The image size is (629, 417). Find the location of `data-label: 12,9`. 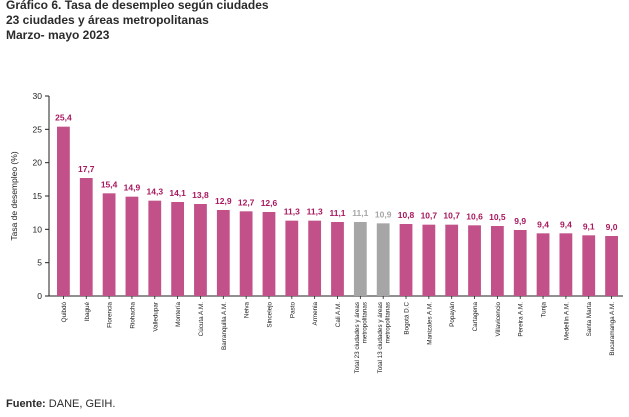

data-label: 12,9 is located at coordinates (223, 201).